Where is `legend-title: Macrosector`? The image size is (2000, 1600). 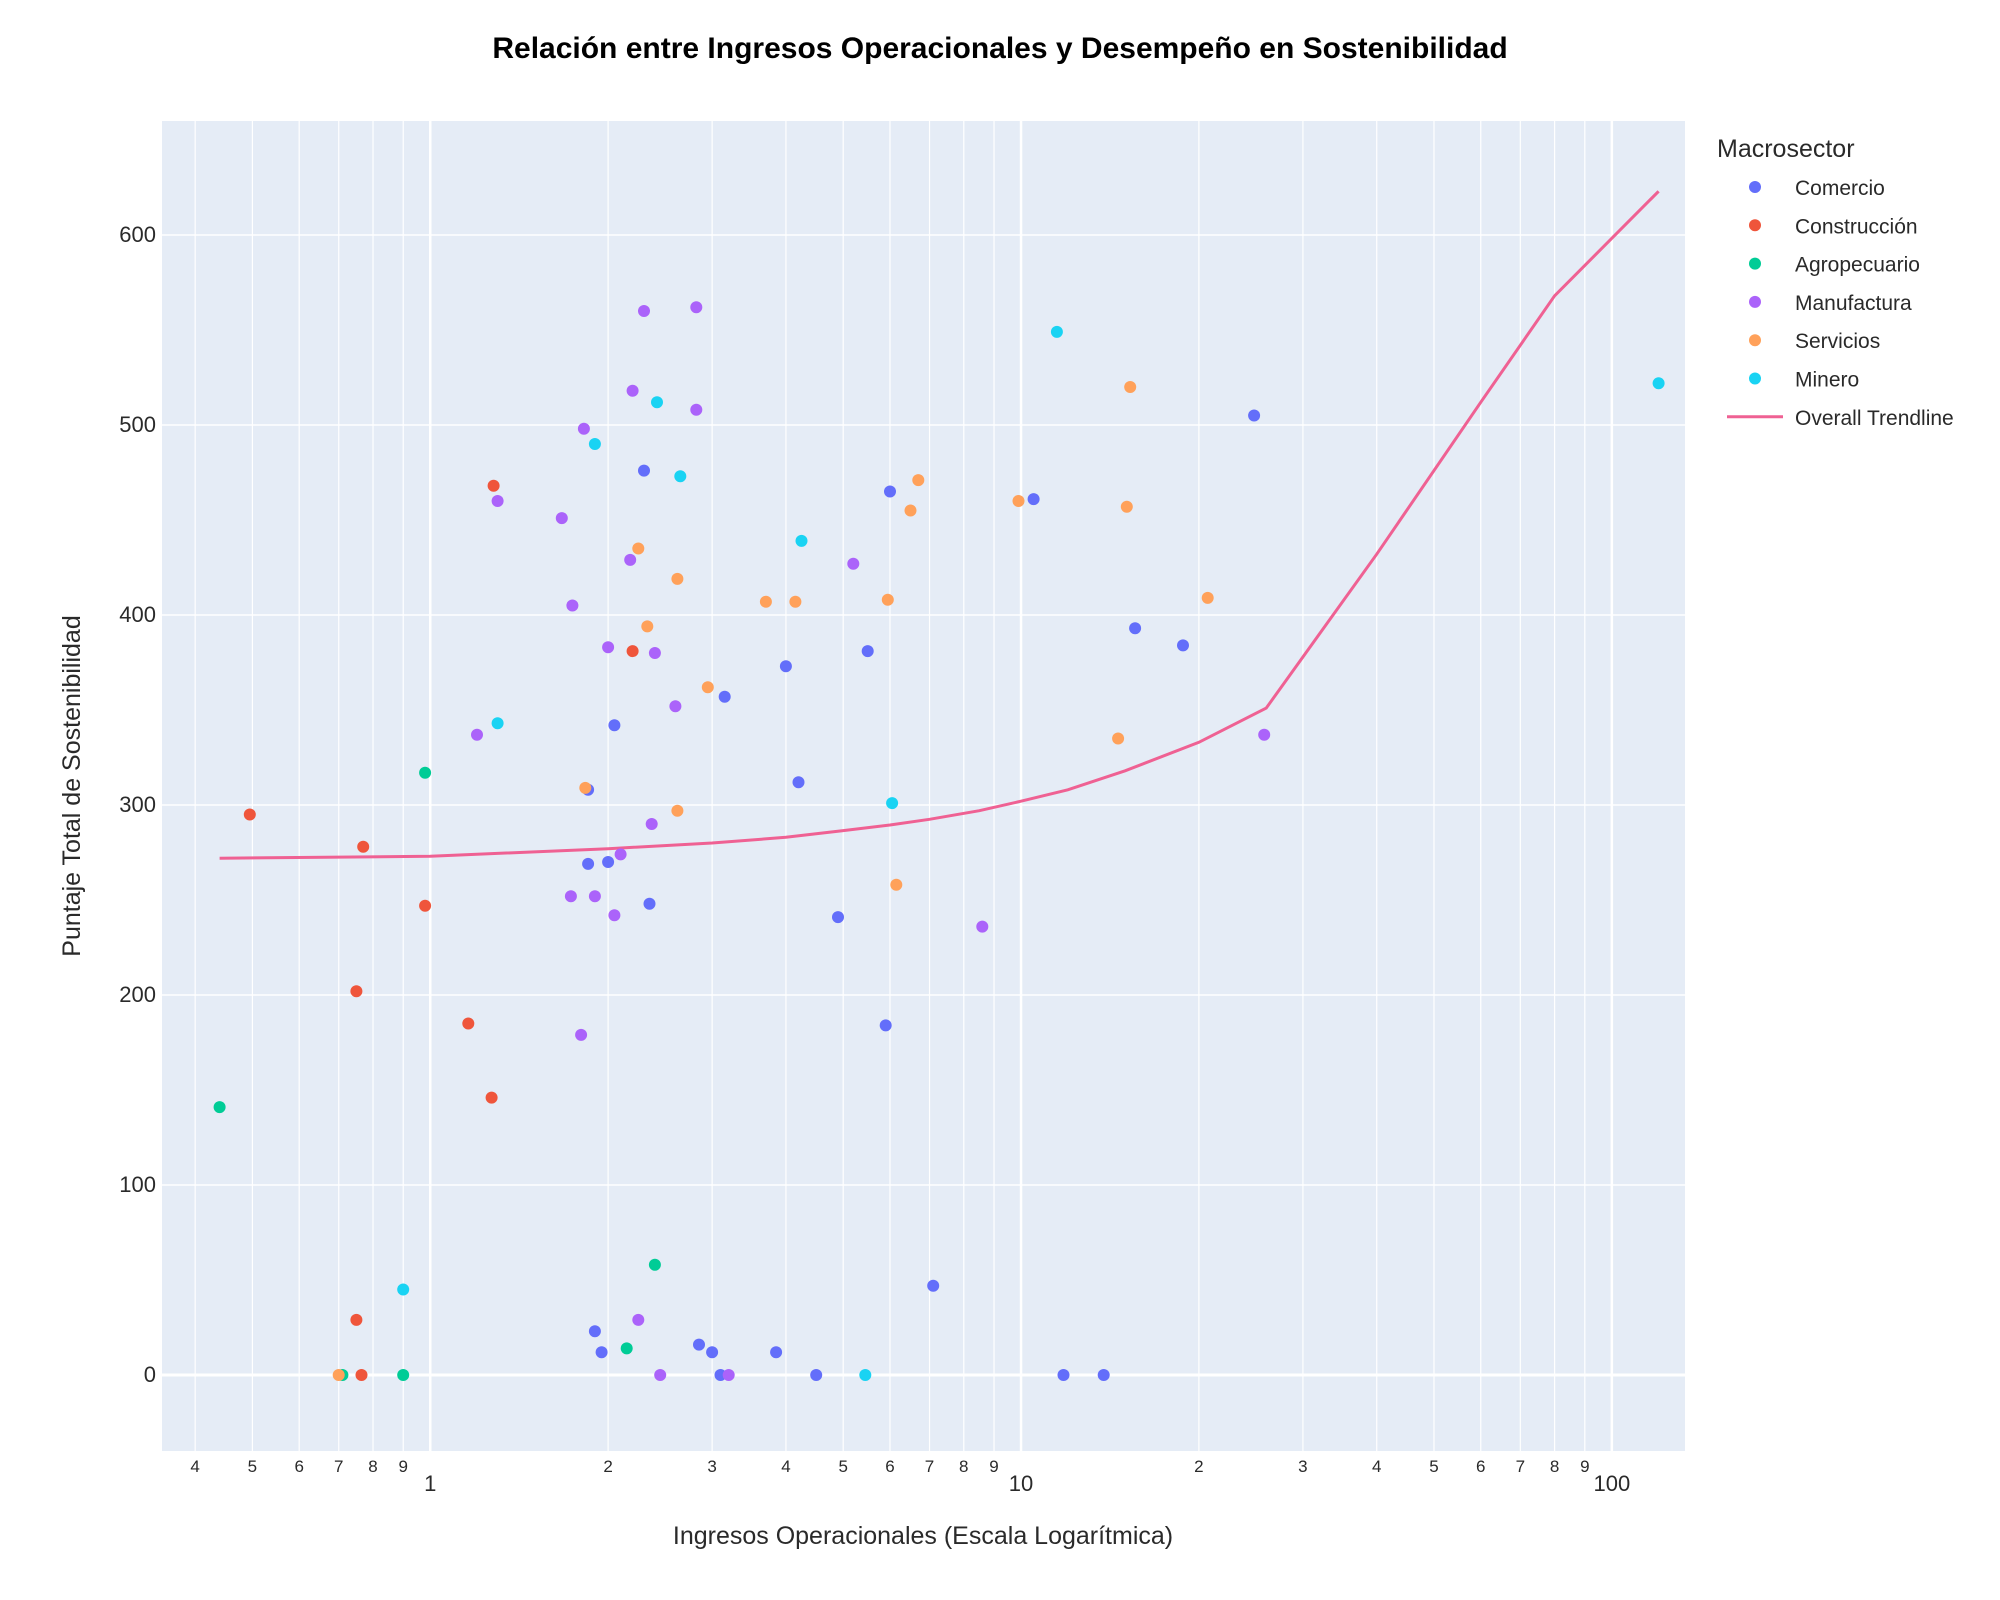 legend-title: Macrosector is located at coordinates (1786, 149).